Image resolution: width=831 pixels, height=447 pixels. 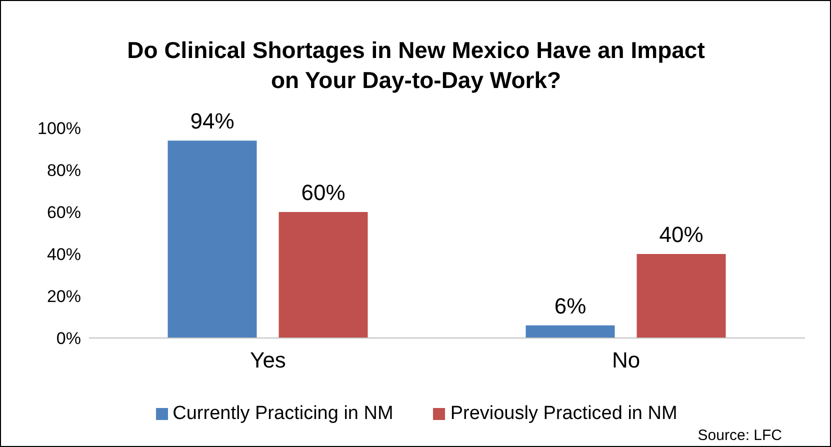 What do you see at coordinates (626, 360) in the screenshot?
I see `x-tick-label: No` at bounding box center [626, 360].